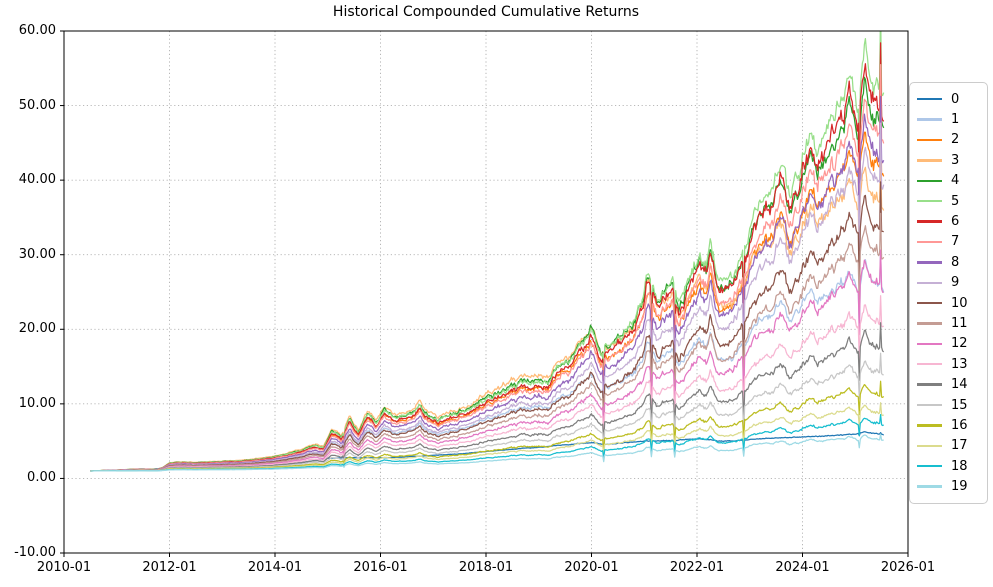 Image resolution: width=993 pixels, height=587 pixels. What do you see at coordinates (35, 552) in the screenshot?
I see `y-tick-label: -10.00` at bounding box center [35, 552].